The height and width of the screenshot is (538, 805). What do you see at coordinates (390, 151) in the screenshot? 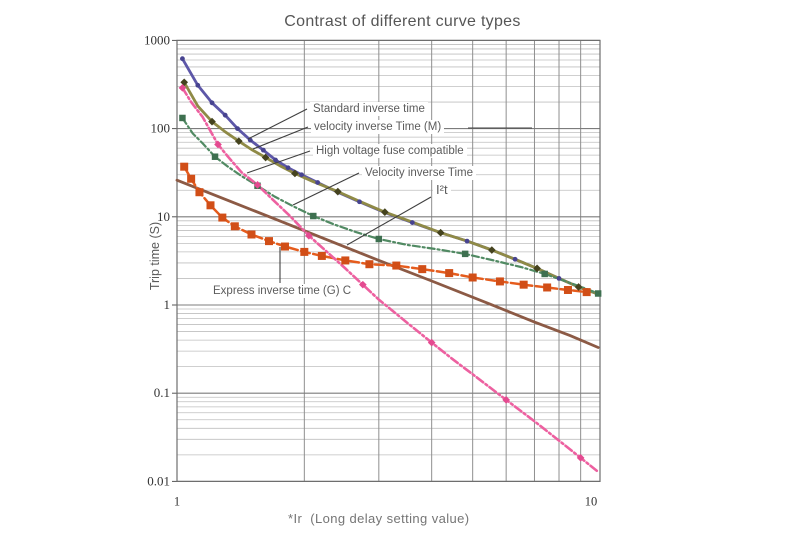
I see `curve-label-high-voltage-fuse-compatible: High voltage fuse compatible` at bounding box center [390, 151].